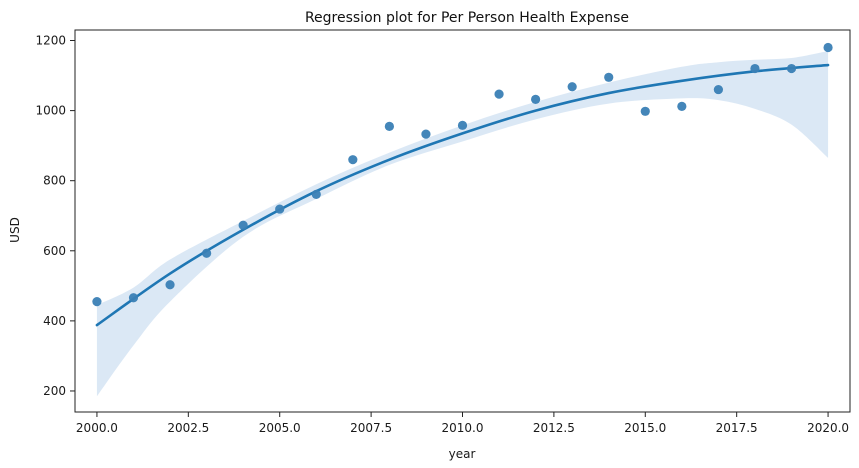 This screenshot has width=859, height=468. I want to click on x-tick-label: 2020.0, so click(828, 428).